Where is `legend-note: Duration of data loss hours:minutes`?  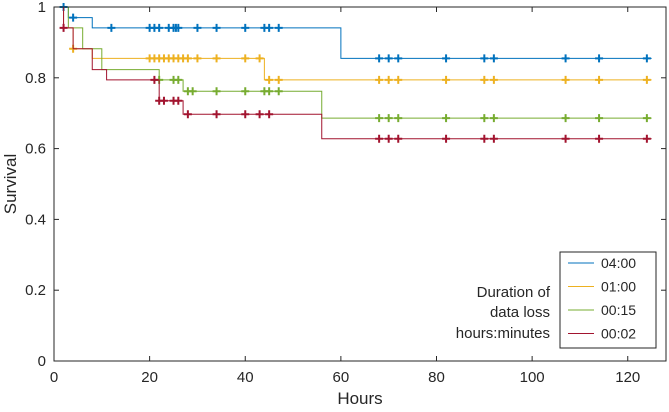 legend-note: Duration of data loss hours:minutes is located at coordinates (503, 313).